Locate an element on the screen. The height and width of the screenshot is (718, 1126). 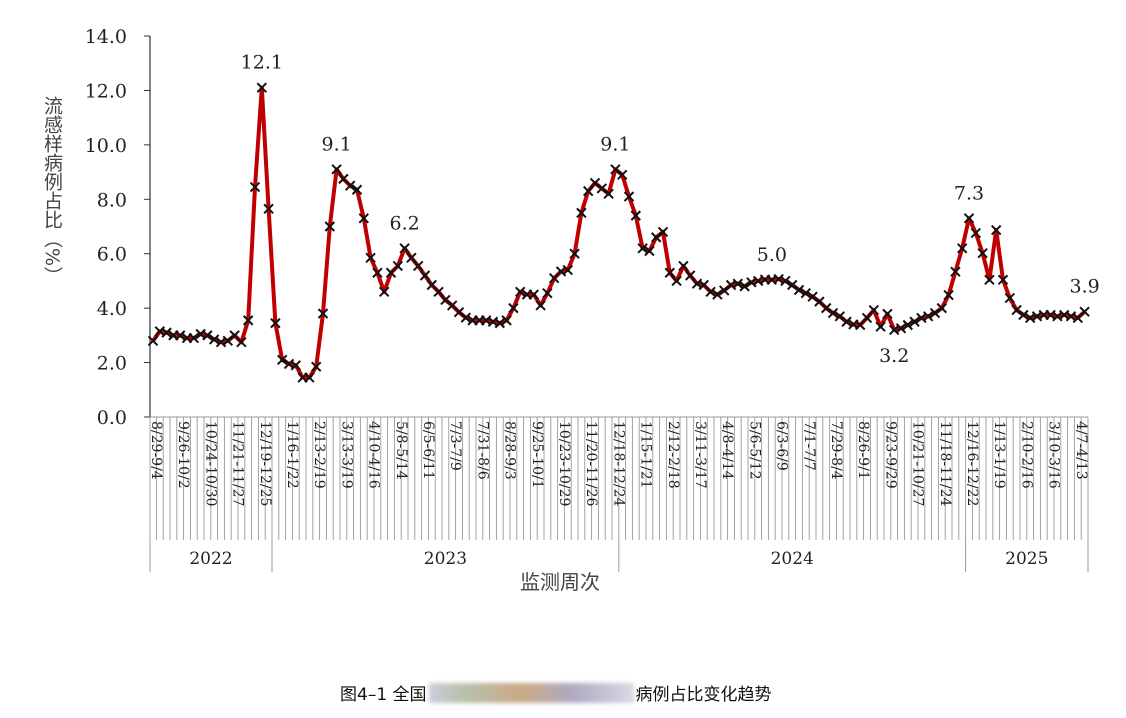
x-tick-label: 12/19-12/25 is located at coordinates (265, 463).